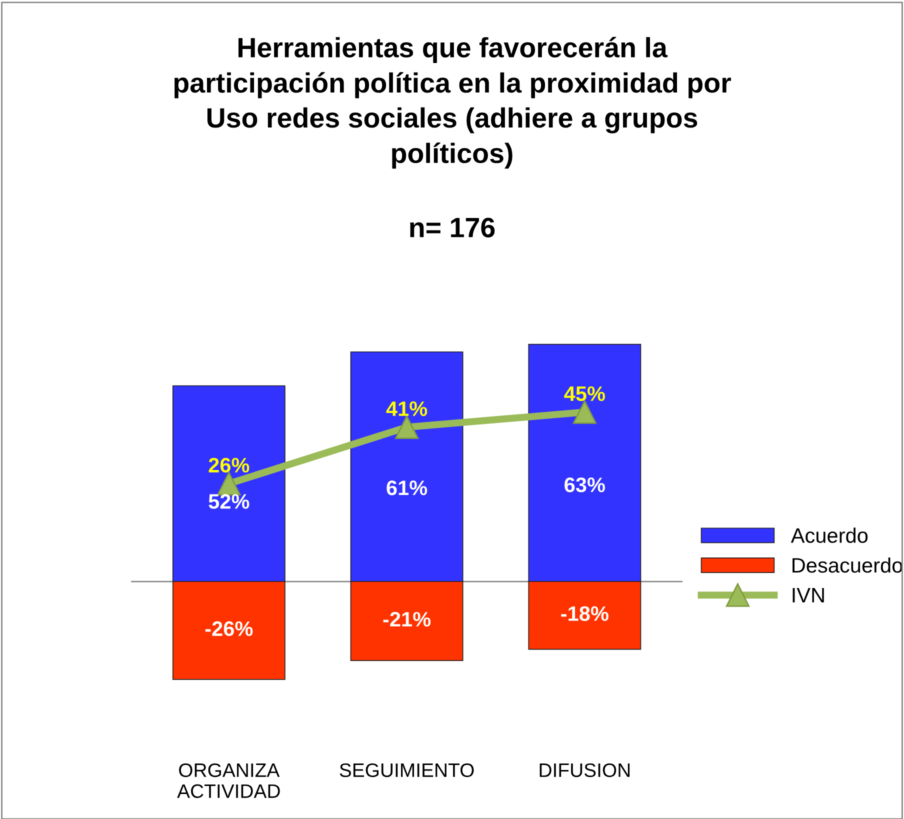 The height and width of the screenshot is (819, 904). What do you see at coordinates (229, 628) in the screenshot?
I see `data-label: -26%` at bounding box center [229, 628].